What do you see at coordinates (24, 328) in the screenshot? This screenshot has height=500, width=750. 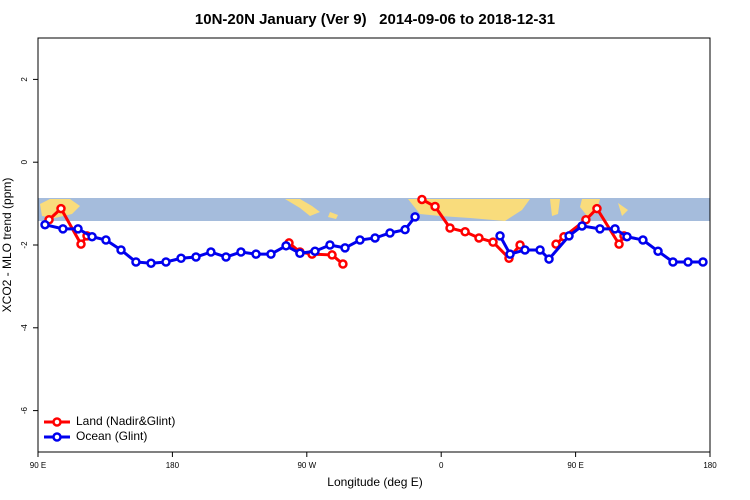 I see `y-tick-label: -4` at bounding box center [24, 328].